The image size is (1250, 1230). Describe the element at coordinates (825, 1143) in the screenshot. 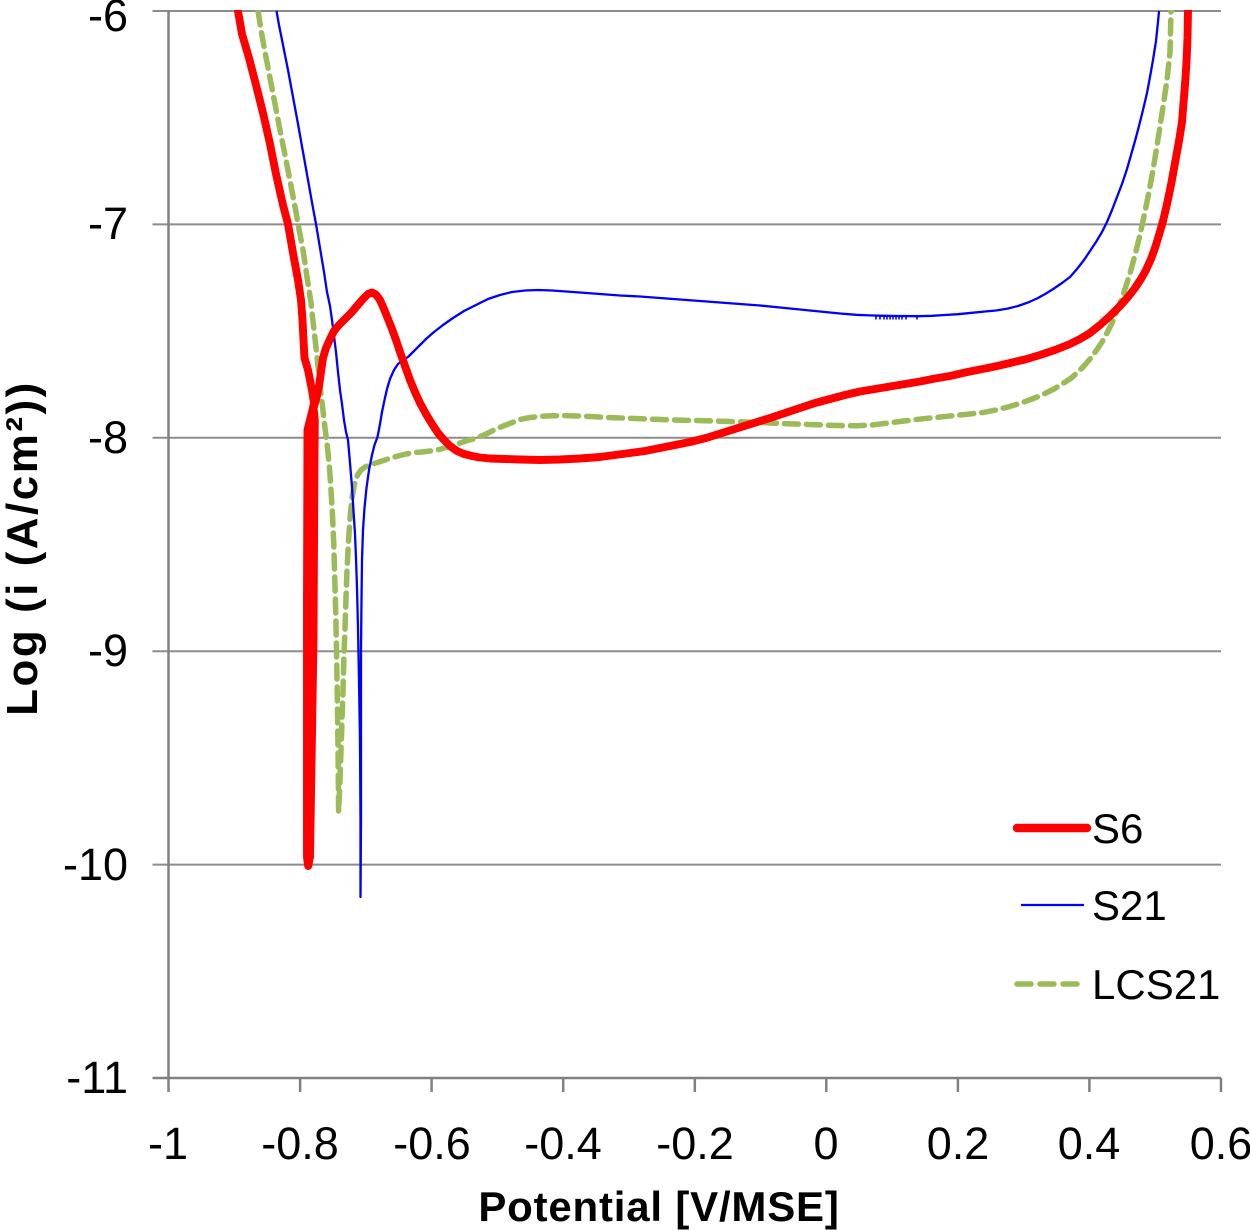

I see `svg-text: 0` at that location.